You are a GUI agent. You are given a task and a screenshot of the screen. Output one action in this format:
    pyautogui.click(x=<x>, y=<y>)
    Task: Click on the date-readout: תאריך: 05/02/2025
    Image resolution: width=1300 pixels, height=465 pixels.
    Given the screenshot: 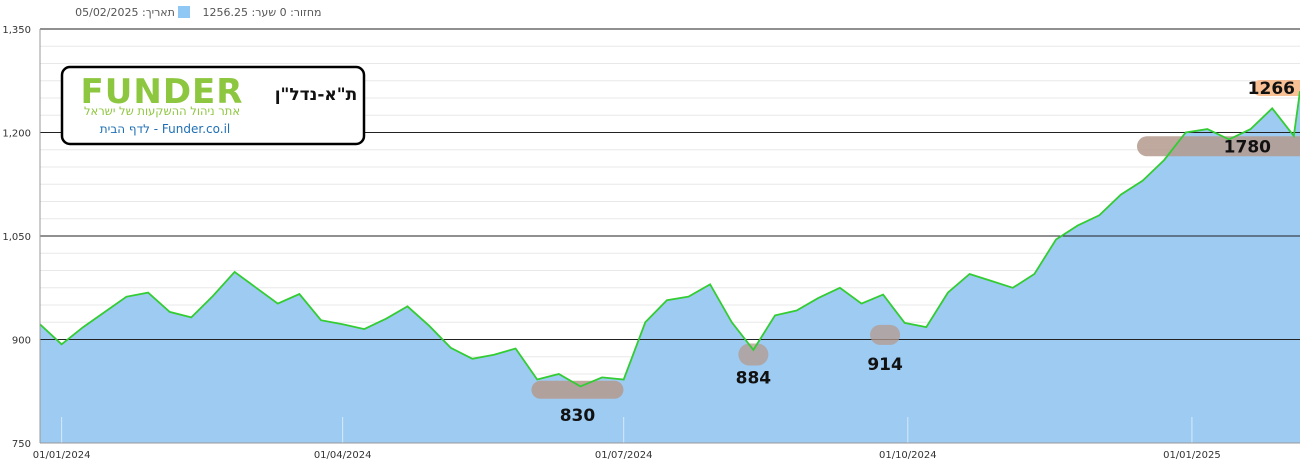 What is the action you would take?
    pyautogui.click(x=125, y=12)
    